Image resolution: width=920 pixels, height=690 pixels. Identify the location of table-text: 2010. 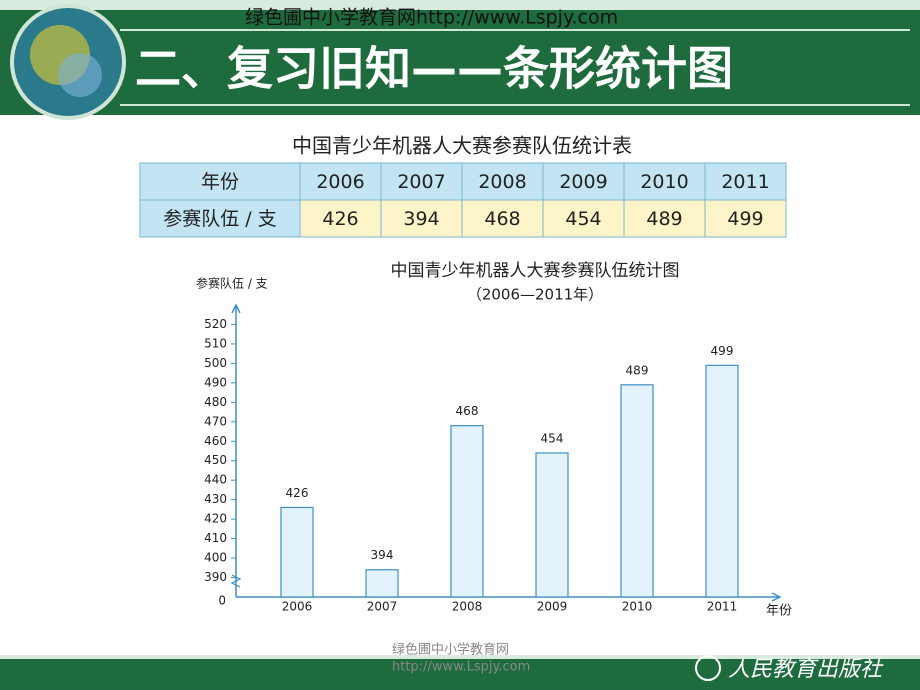
(664, 182).